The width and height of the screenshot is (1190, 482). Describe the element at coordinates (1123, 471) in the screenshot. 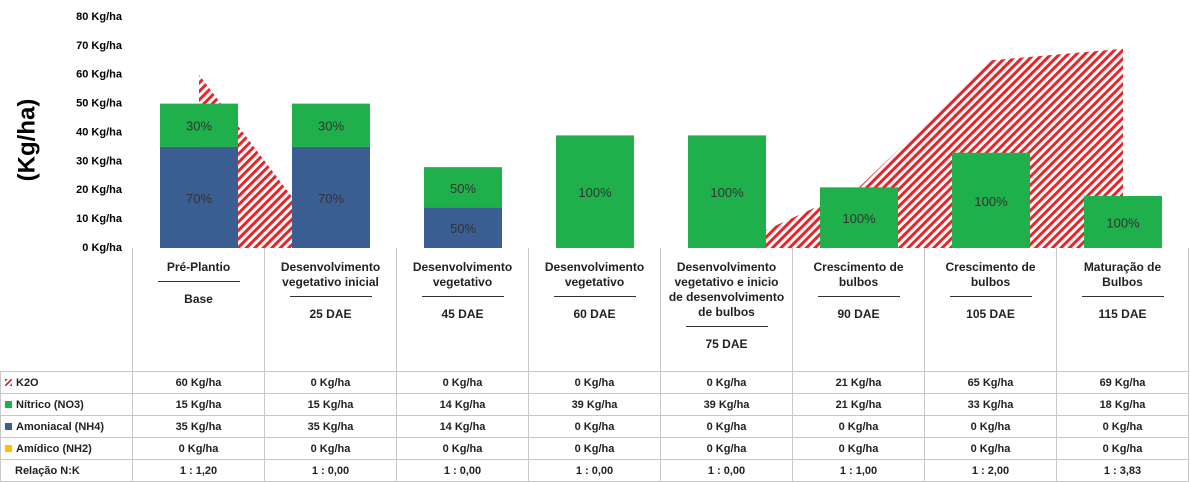

I see `table-cell: 1 : 3,83` at that location.